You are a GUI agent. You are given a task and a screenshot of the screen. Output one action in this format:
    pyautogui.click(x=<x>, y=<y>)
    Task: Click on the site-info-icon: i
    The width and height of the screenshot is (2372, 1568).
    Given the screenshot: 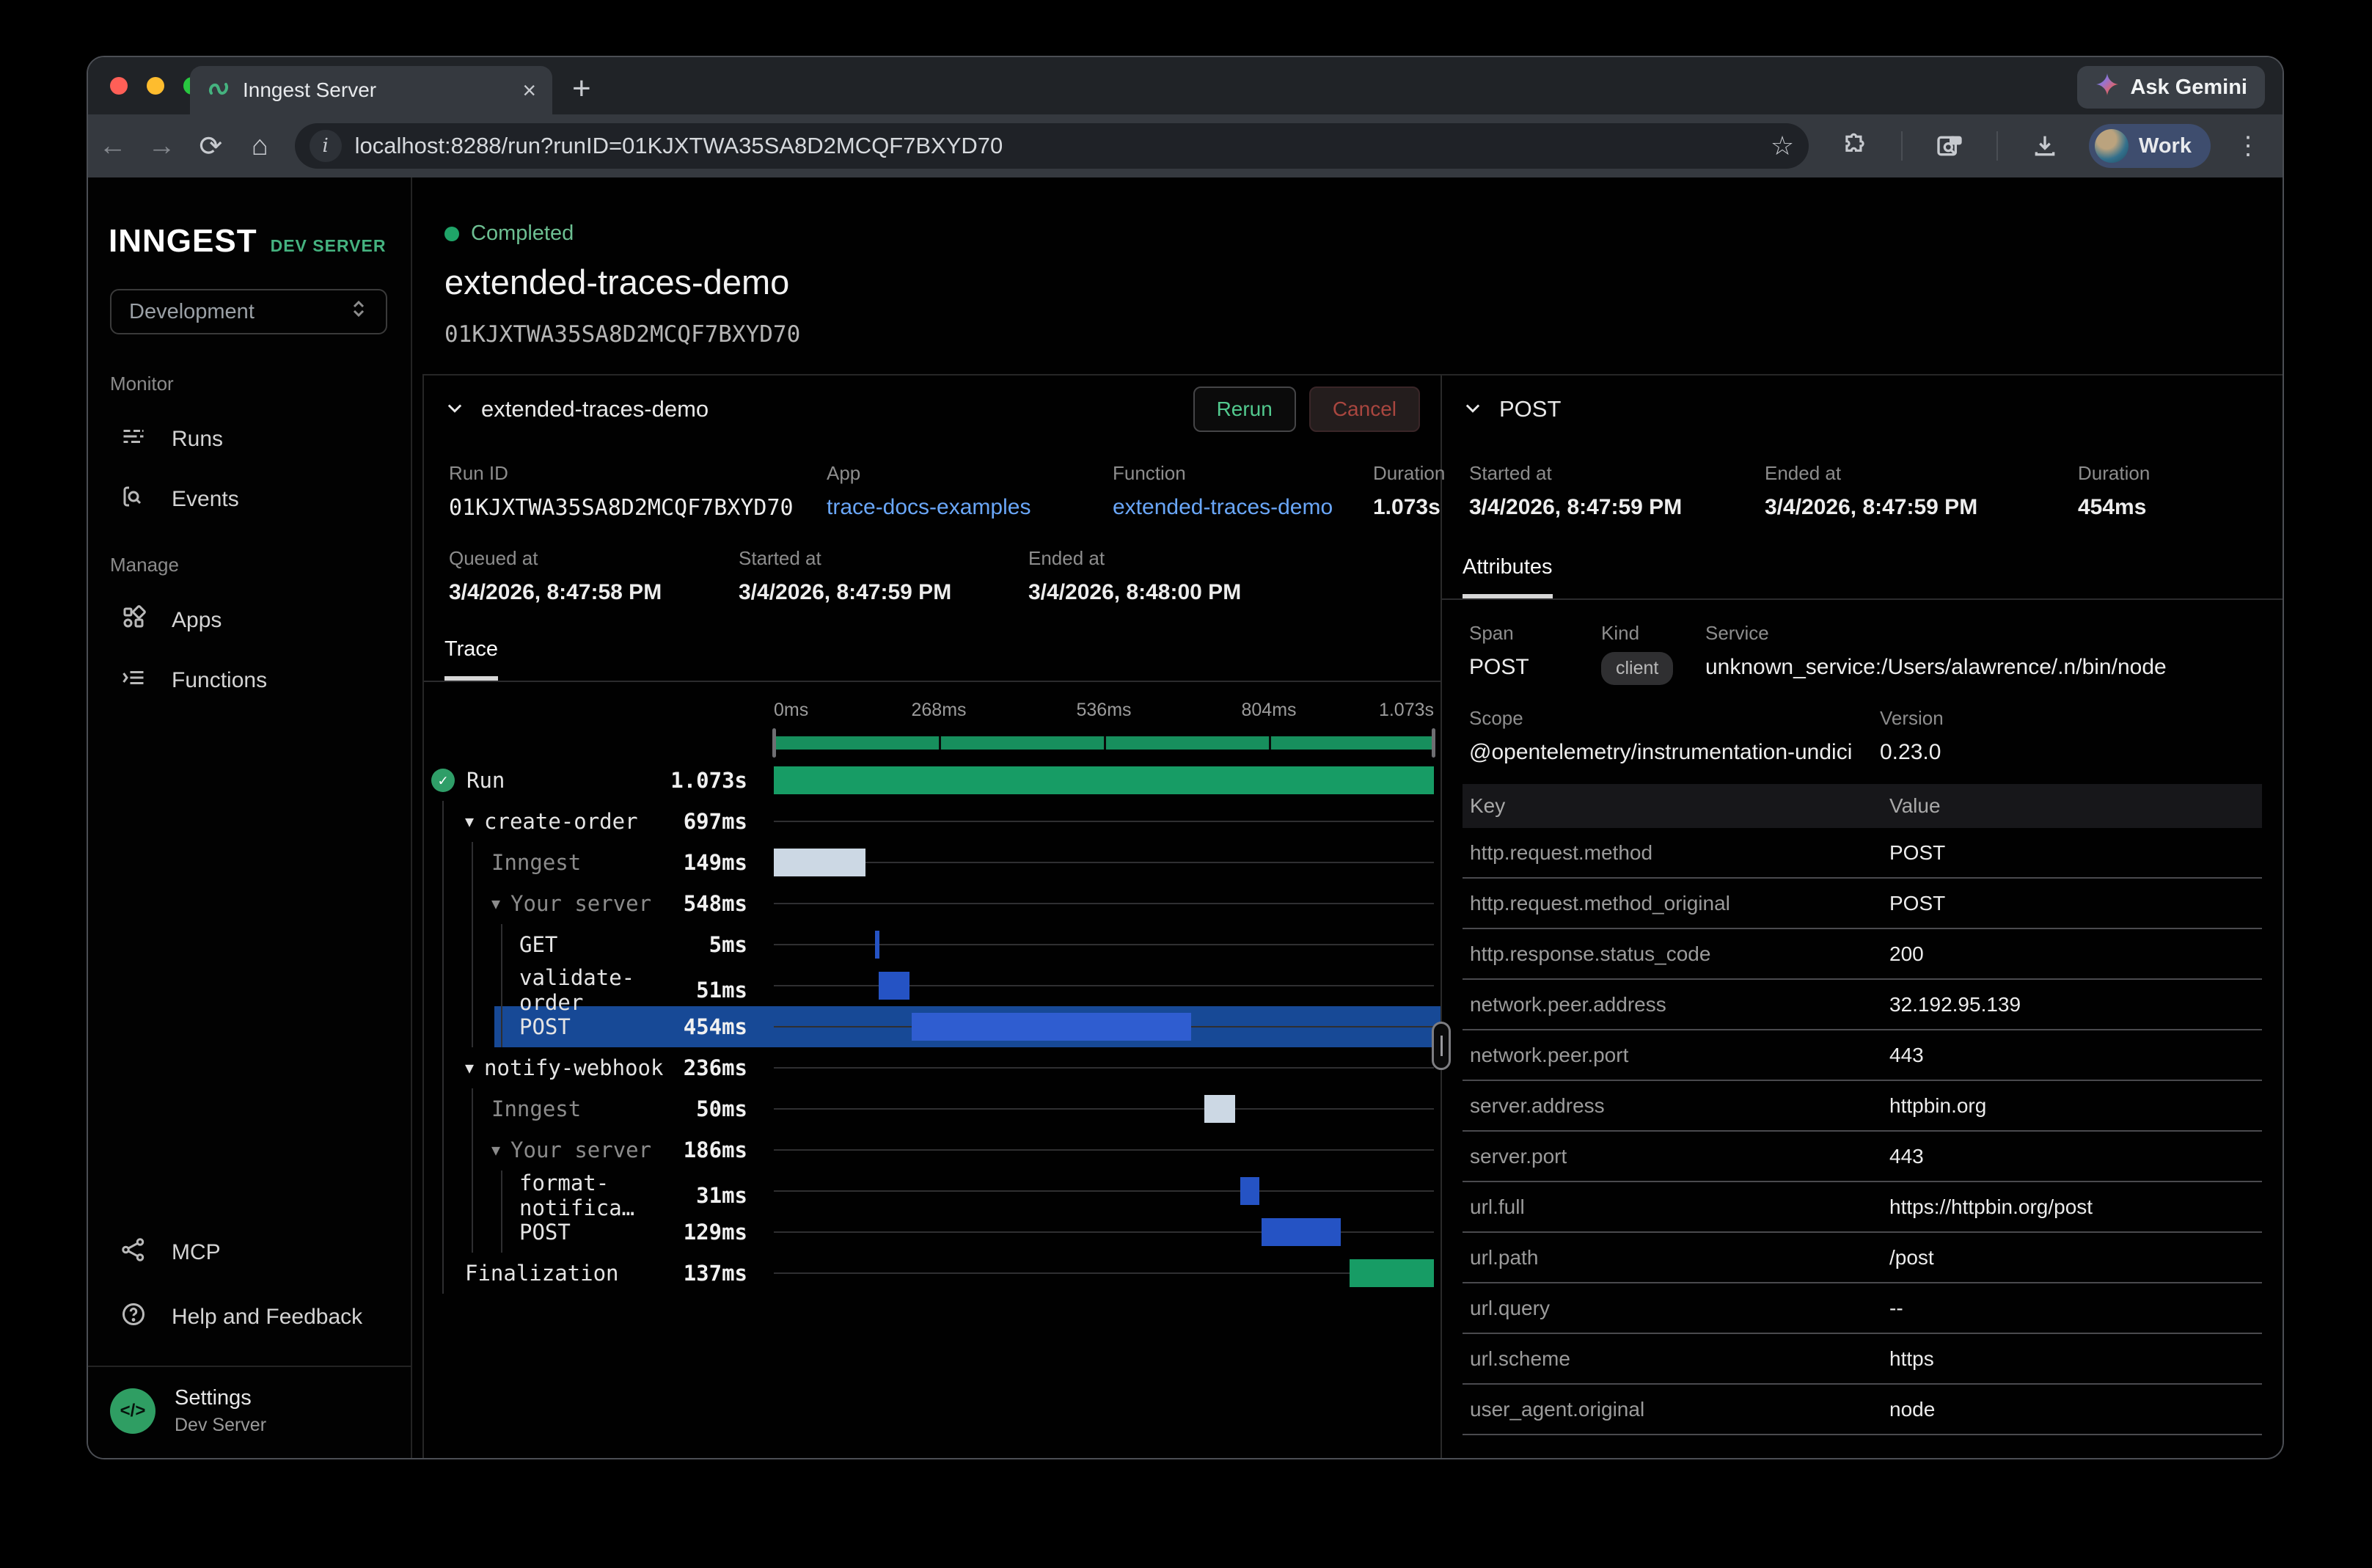 What is the action you would take?
    pyautogui.click(x=325, y=146)
    